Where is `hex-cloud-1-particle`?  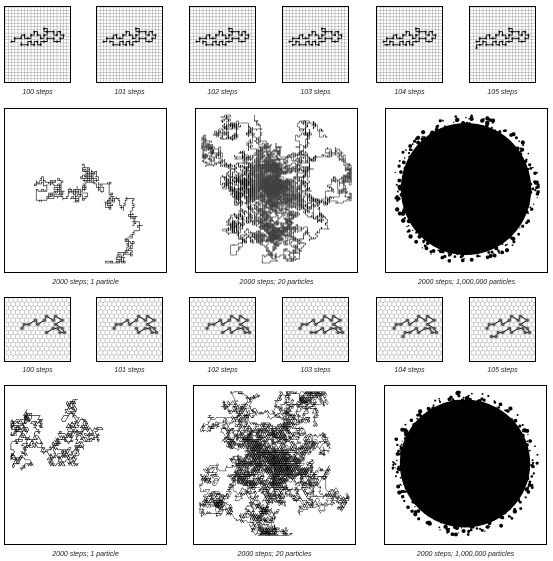 hex-cloud-1-particle is located at coordinates (85, 465).